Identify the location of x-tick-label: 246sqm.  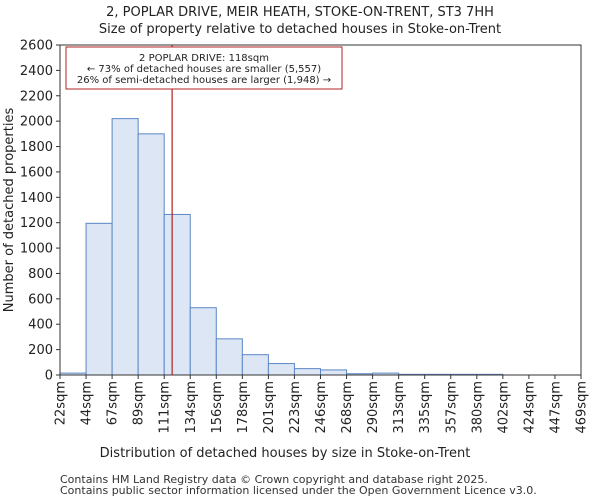
(321, 407).